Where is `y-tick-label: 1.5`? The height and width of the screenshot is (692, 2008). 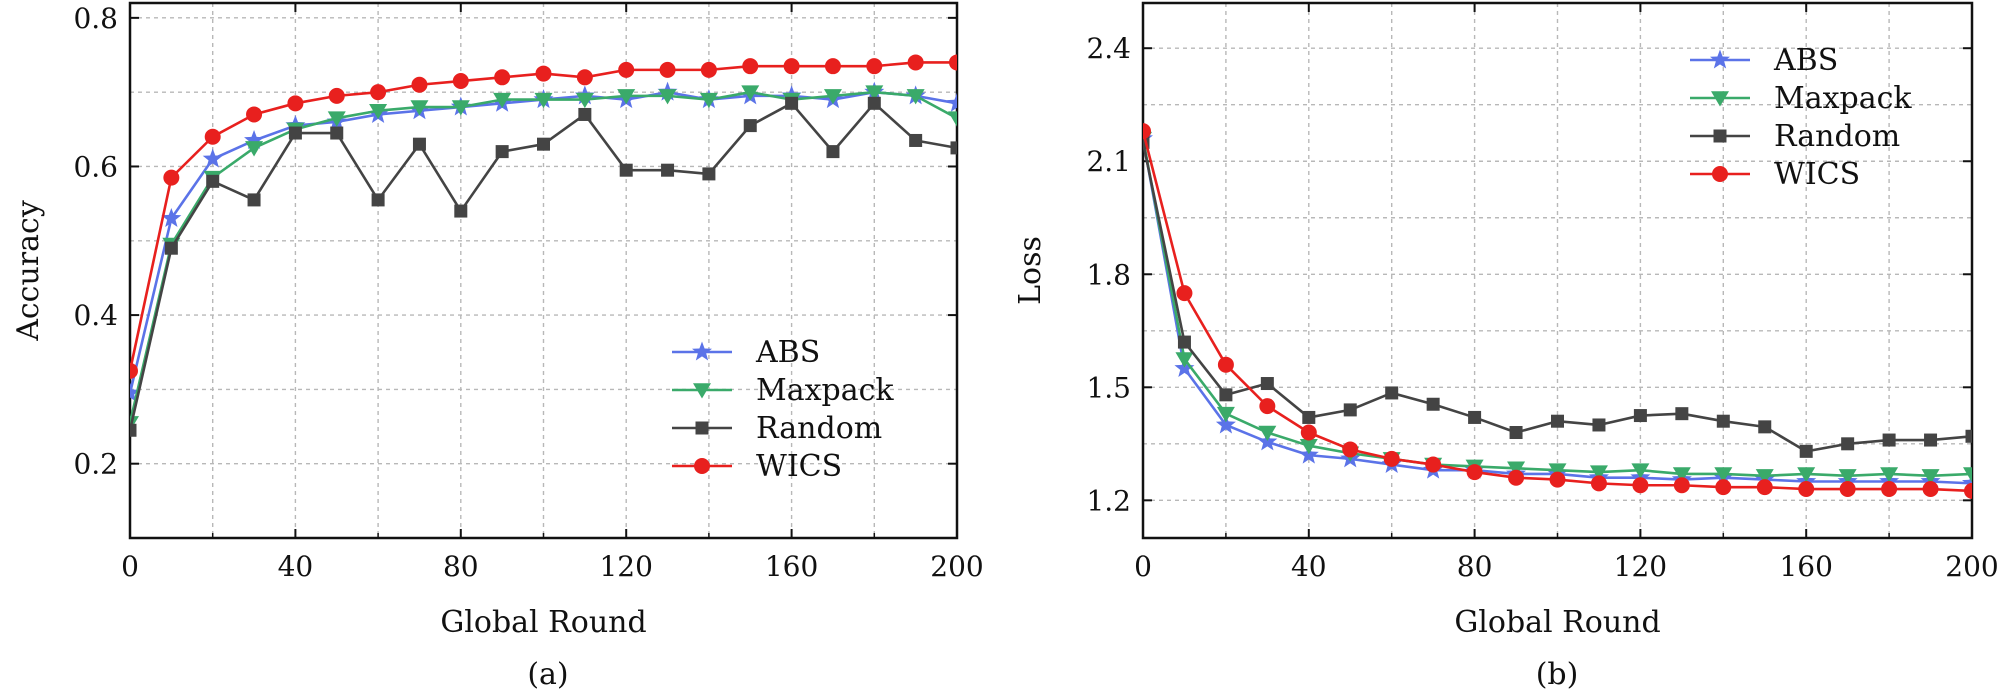
y-tick-label: 1.5 is located at coordinates (1108, 387).